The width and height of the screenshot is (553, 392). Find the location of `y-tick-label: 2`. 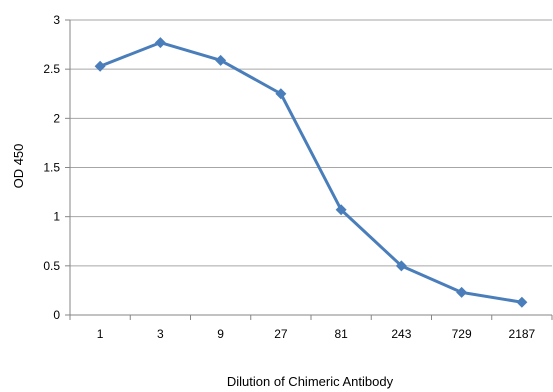

y-tick-label: 2 is located at coordinates (56, 118).